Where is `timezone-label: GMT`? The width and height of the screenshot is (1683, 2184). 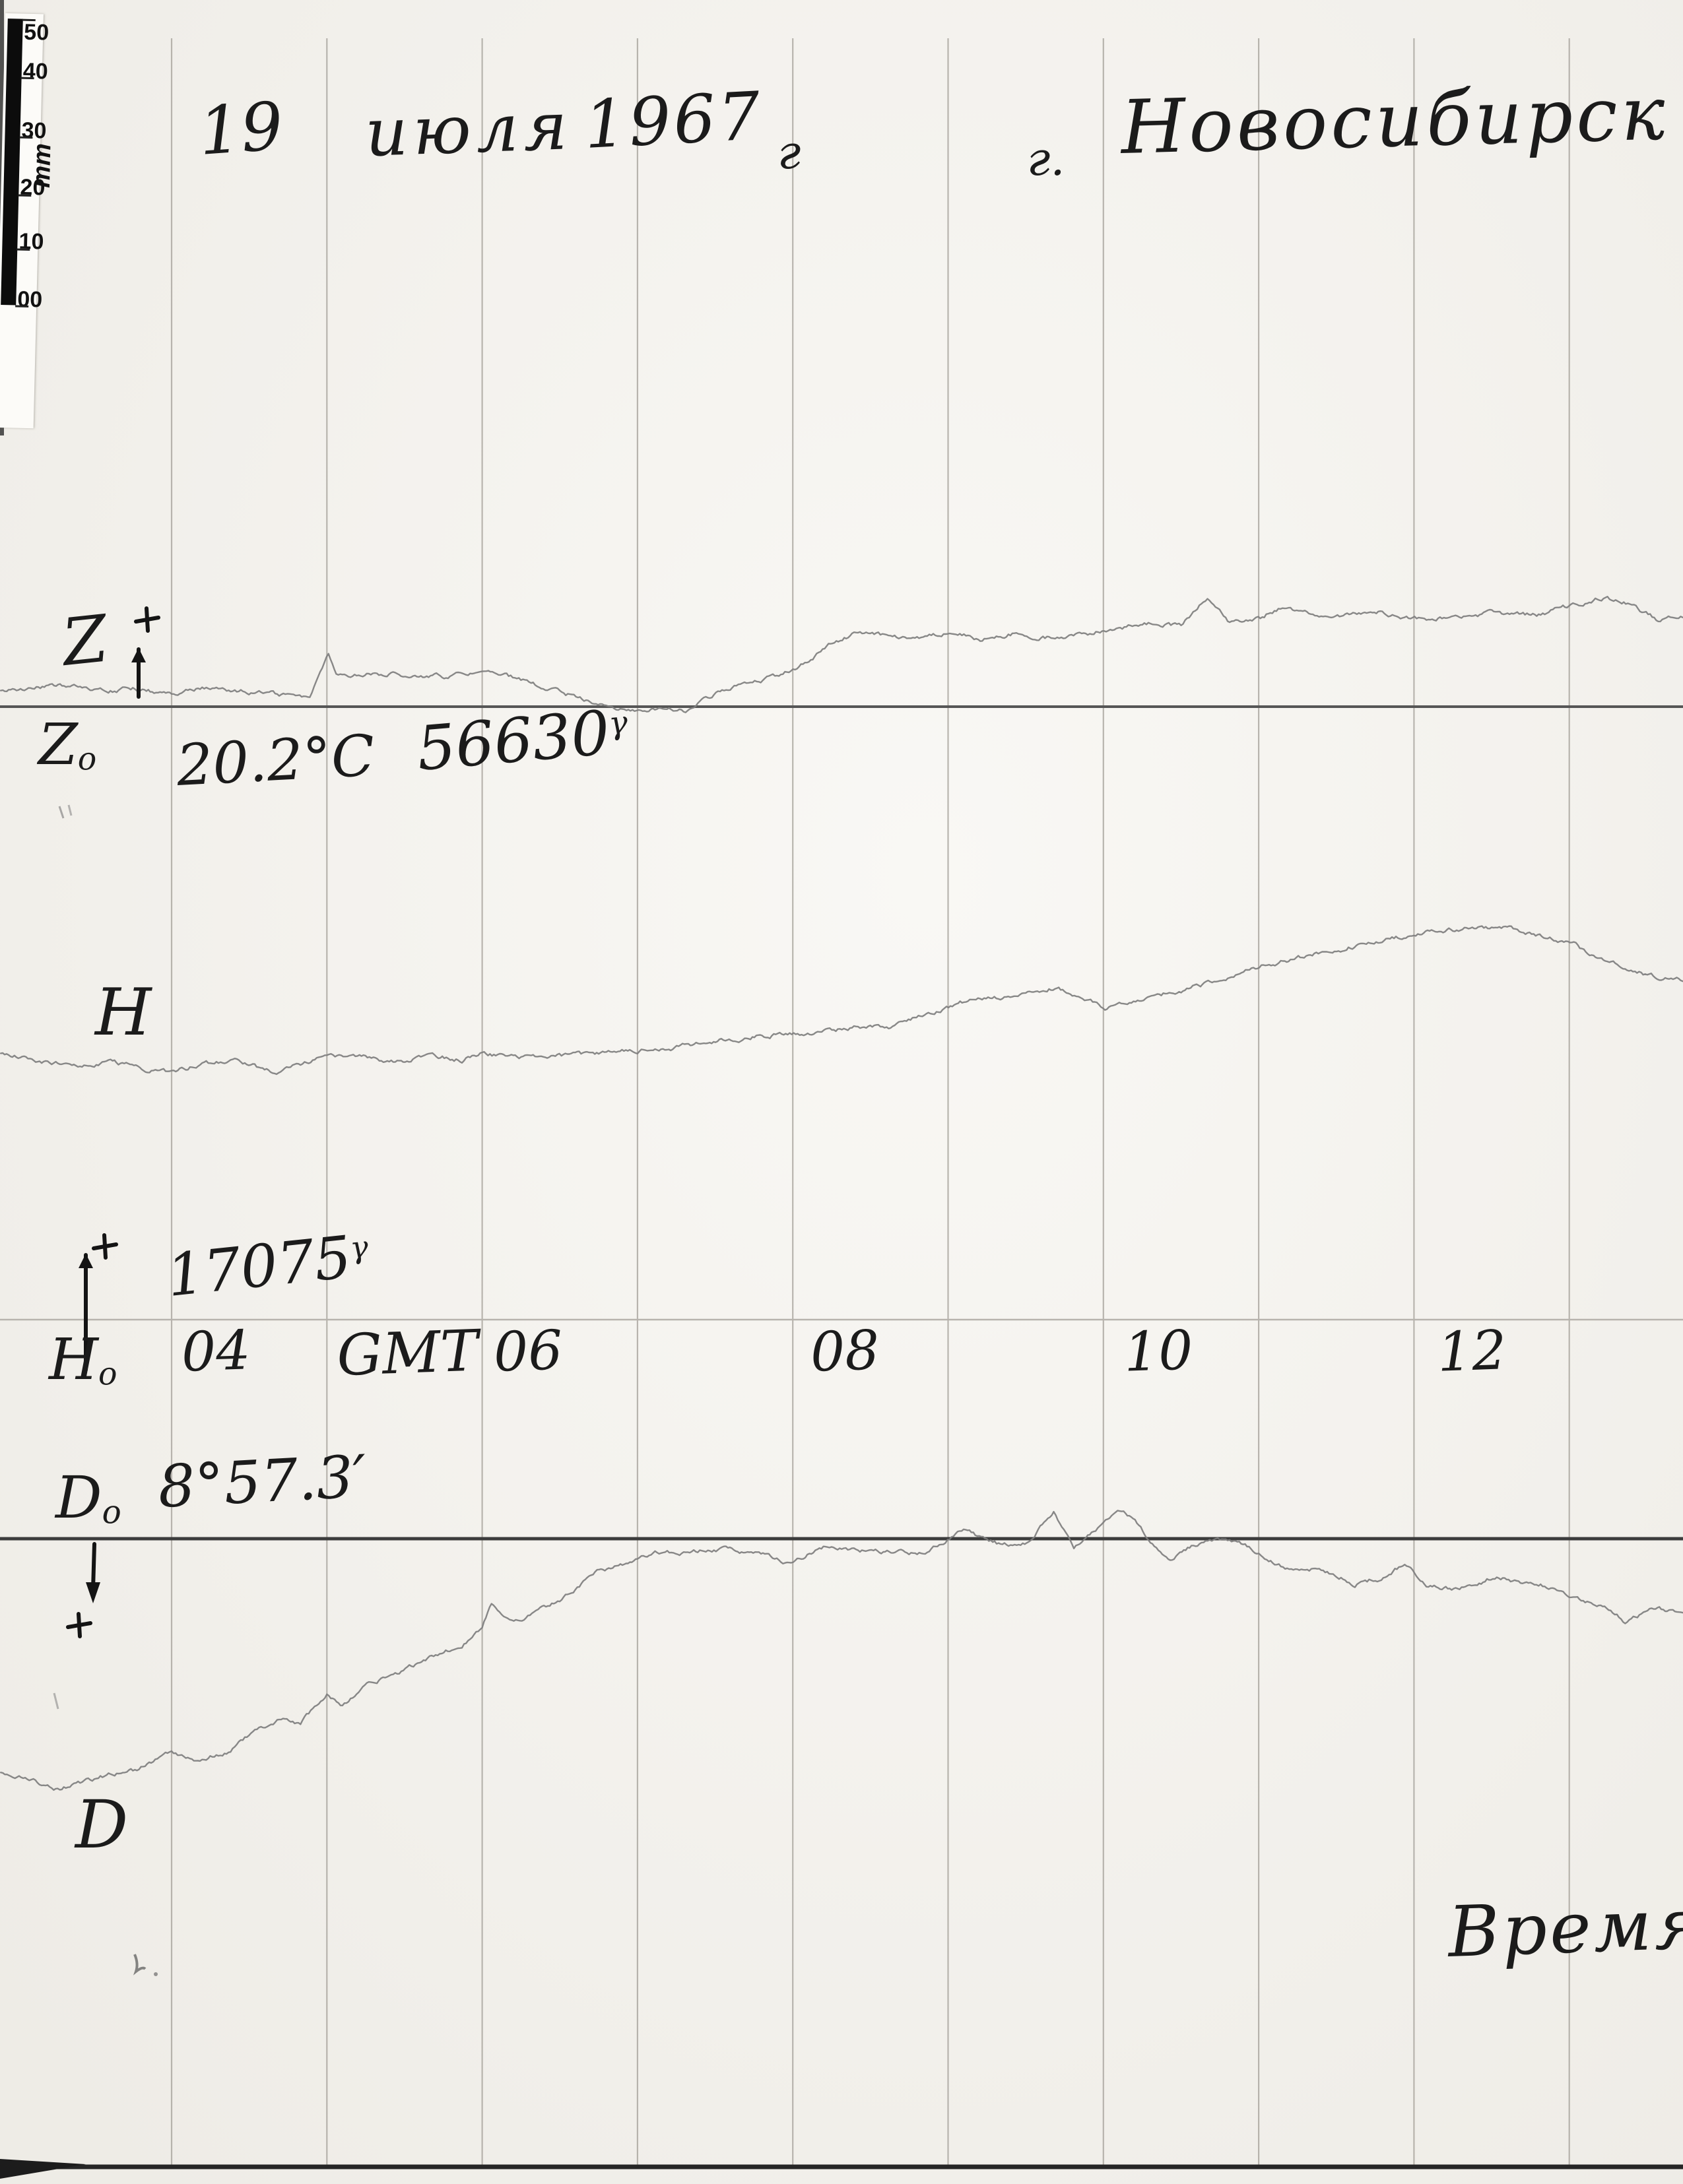
timezone-label: GMT is located at coordinates (407, 1353).